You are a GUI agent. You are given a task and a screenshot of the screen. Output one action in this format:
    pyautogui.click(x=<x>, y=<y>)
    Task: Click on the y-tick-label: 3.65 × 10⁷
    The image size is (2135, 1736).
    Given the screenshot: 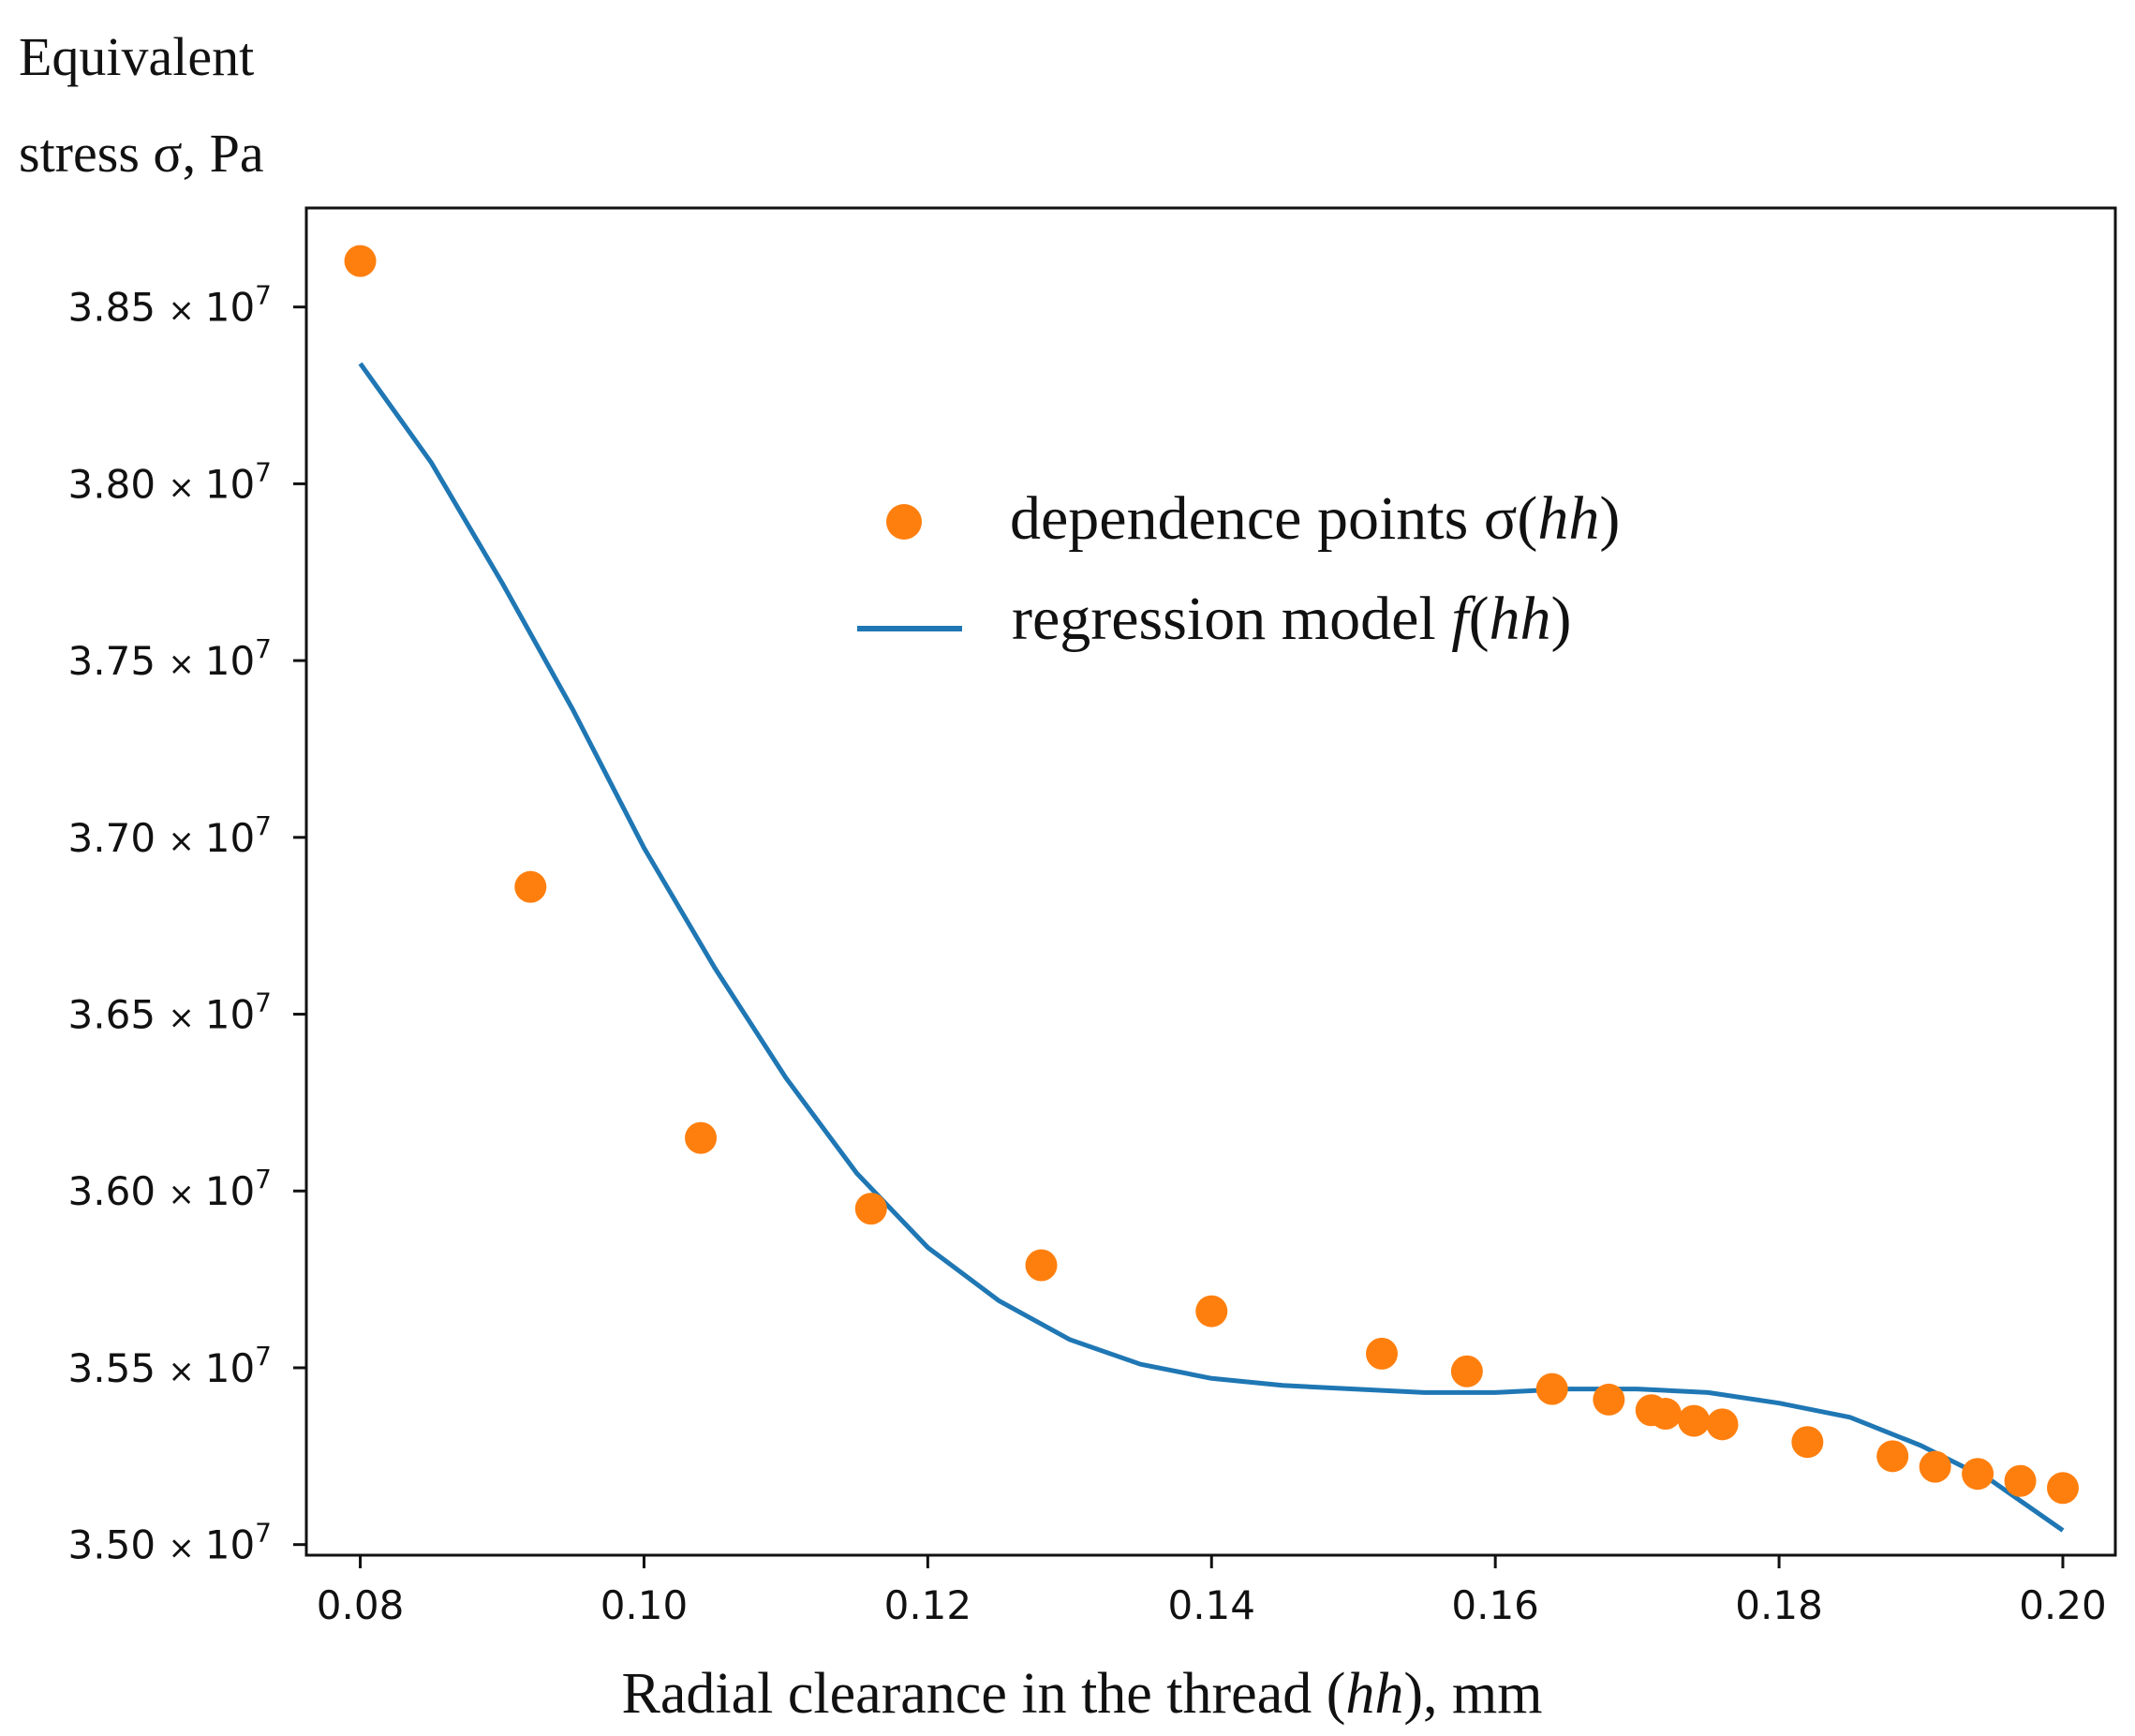 What is the action you would take?
    pyautogui.click(x=170, y=1012)
    